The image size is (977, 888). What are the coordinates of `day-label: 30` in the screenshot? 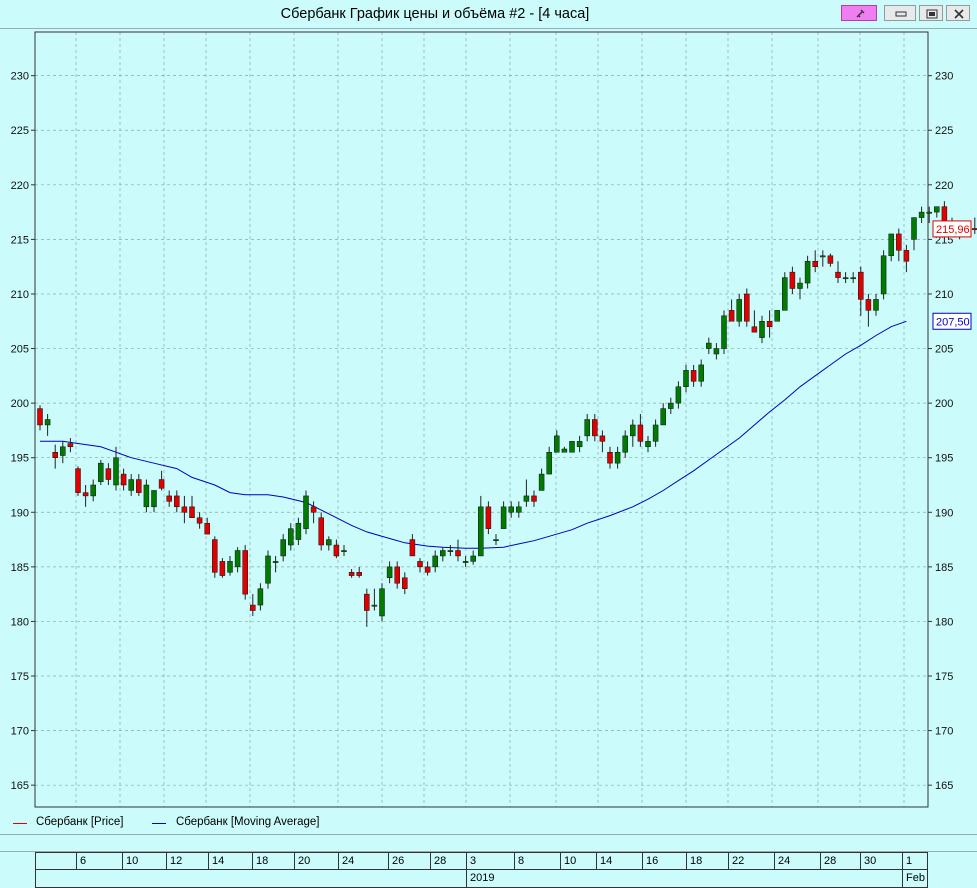 It's located at (881, 861).